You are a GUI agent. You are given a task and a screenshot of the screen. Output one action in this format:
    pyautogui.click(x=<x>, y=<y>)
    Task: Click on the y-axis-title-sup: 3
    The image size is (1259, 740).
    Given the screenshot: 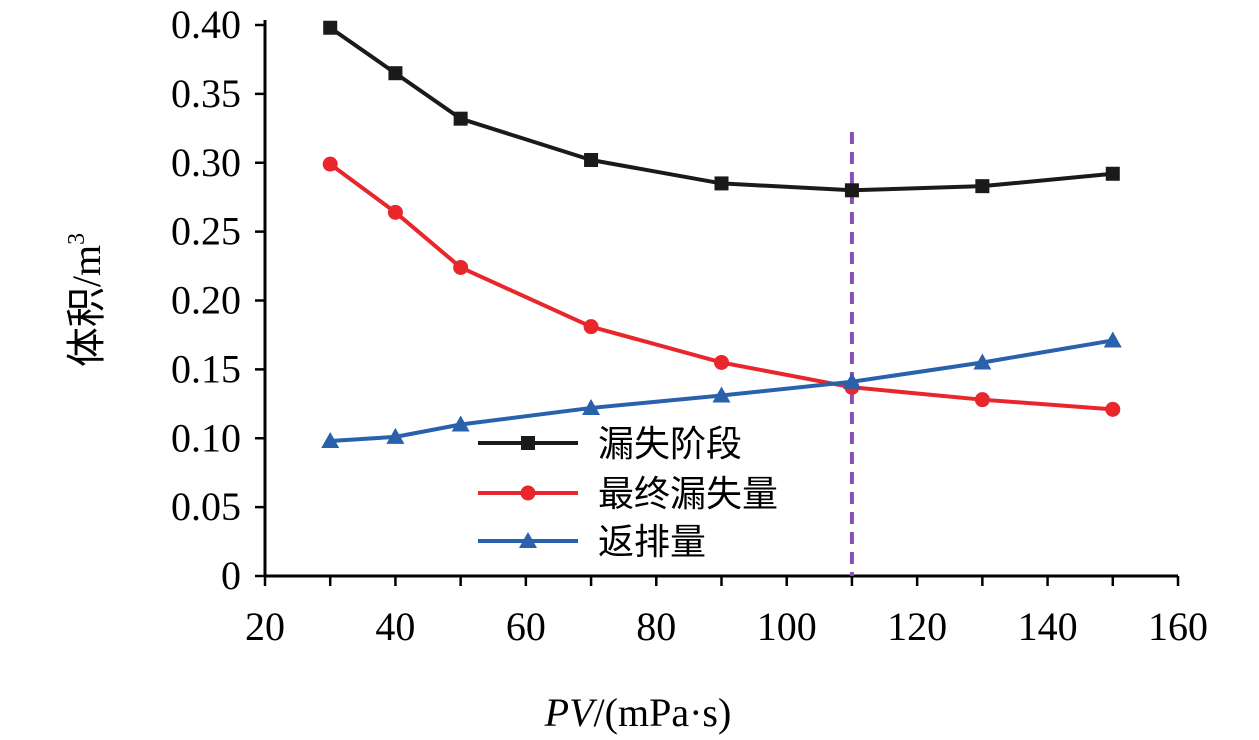 What is the action you would take?
    pyautogui.click(x=77, y=239)
    